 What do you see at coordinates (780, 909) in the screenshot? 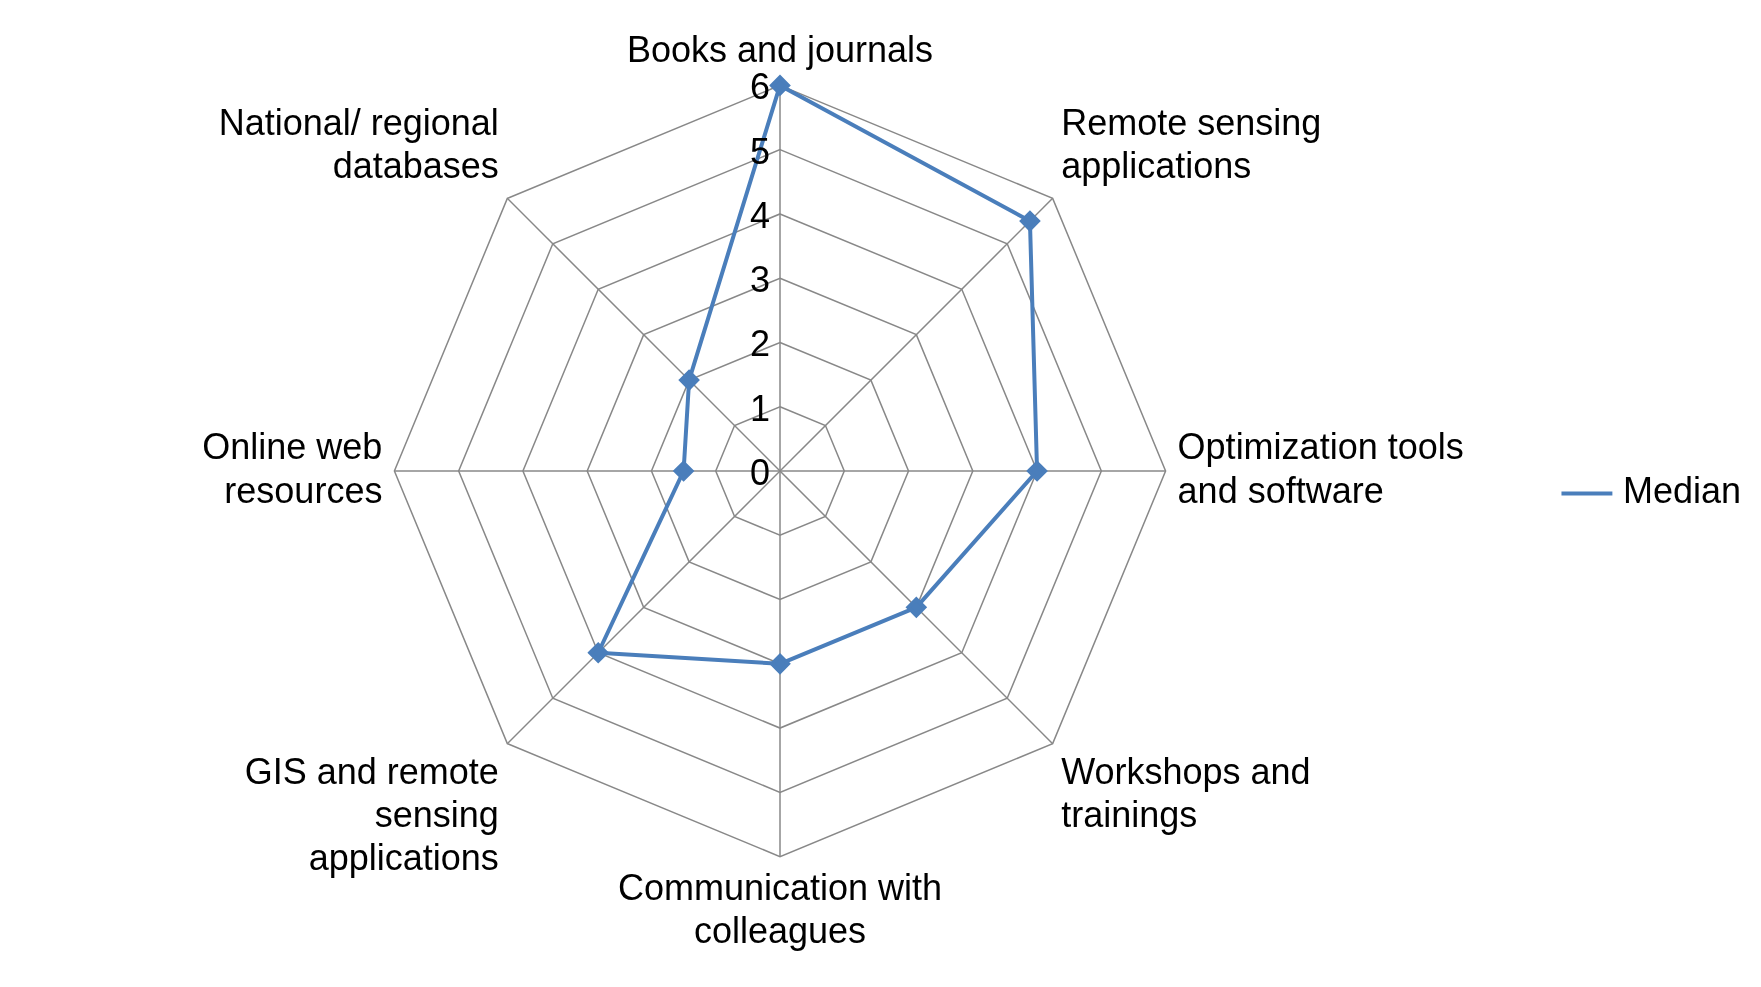
I see `spoke-label: Communication with colleagues` at bounding box center [780, 909].